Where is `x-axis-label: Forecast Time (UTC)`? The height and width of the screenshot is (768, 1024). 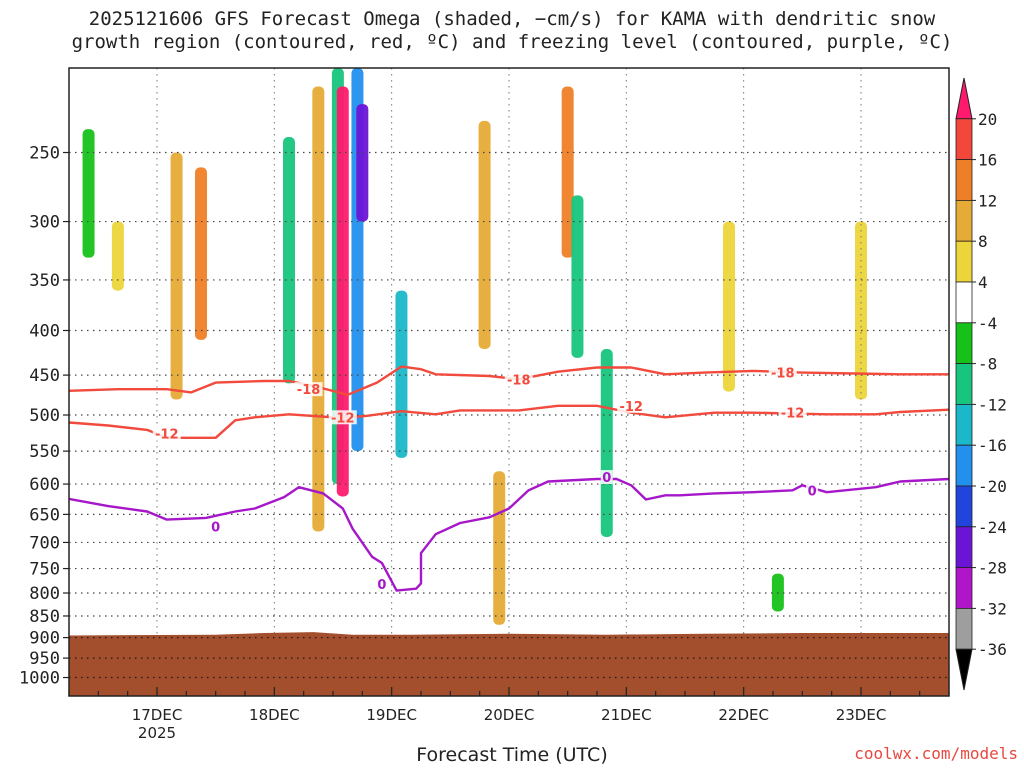
x-axis-label: Forecast Time (UTC) is located at coordinates (512, 755).